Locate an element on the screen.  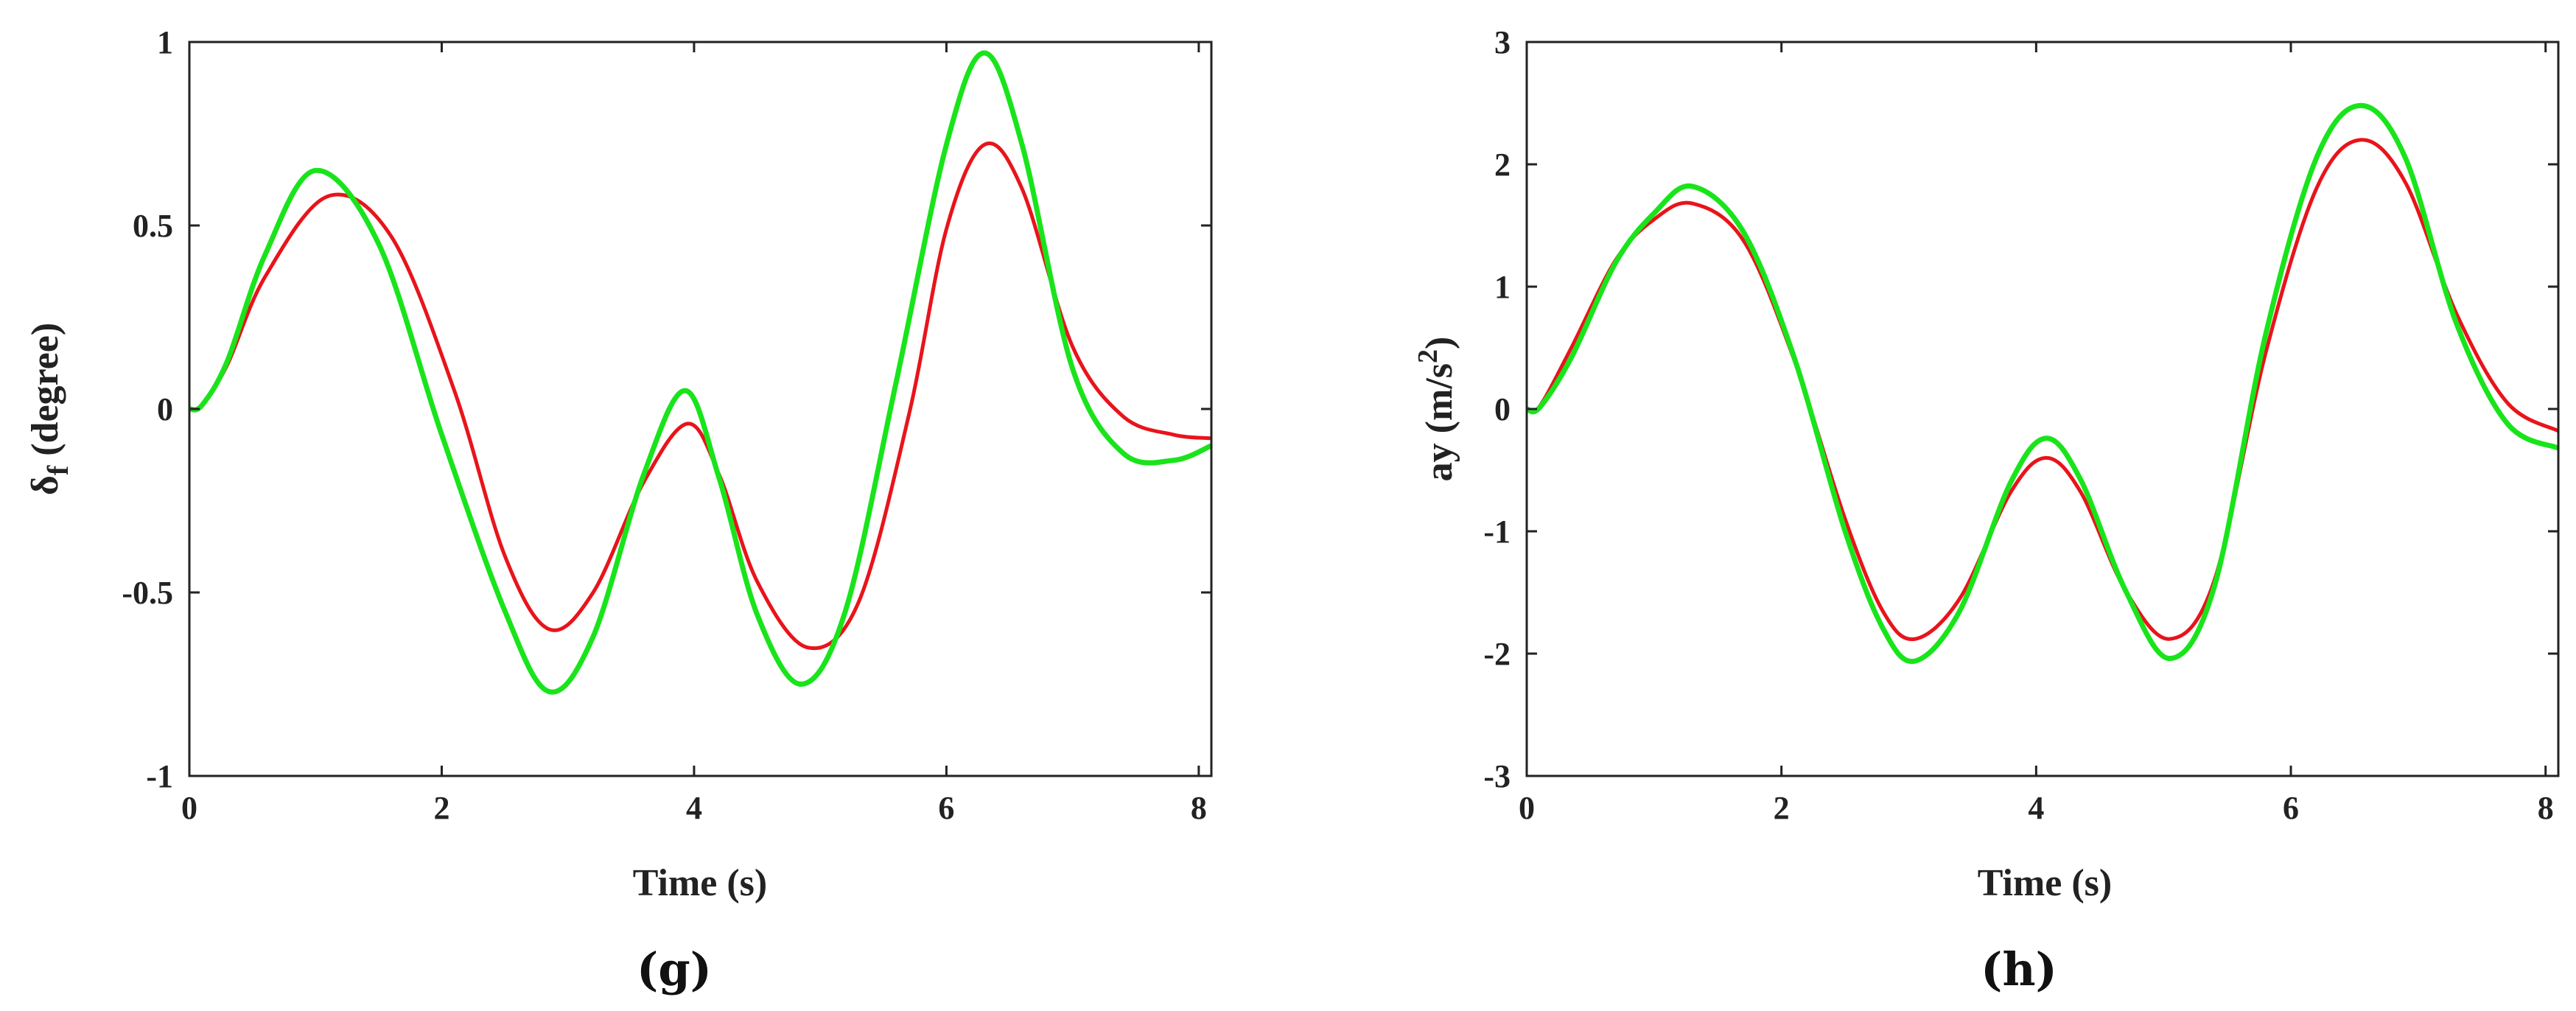
y-tick-label-h-3: 0 is located at coordinates (1502, 409).